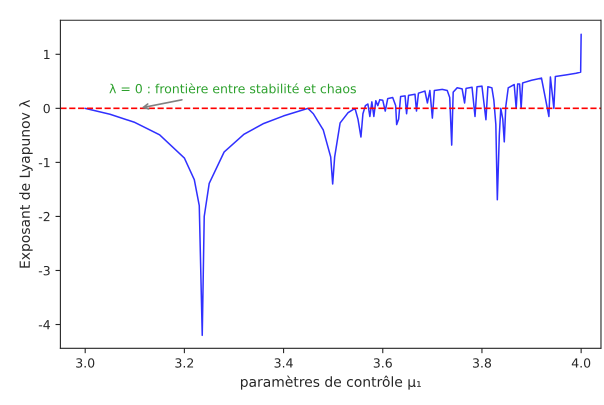 The width and height of the screenshot is (604, 405). I want to click on y-tick-label: -2, so click(44, 217).